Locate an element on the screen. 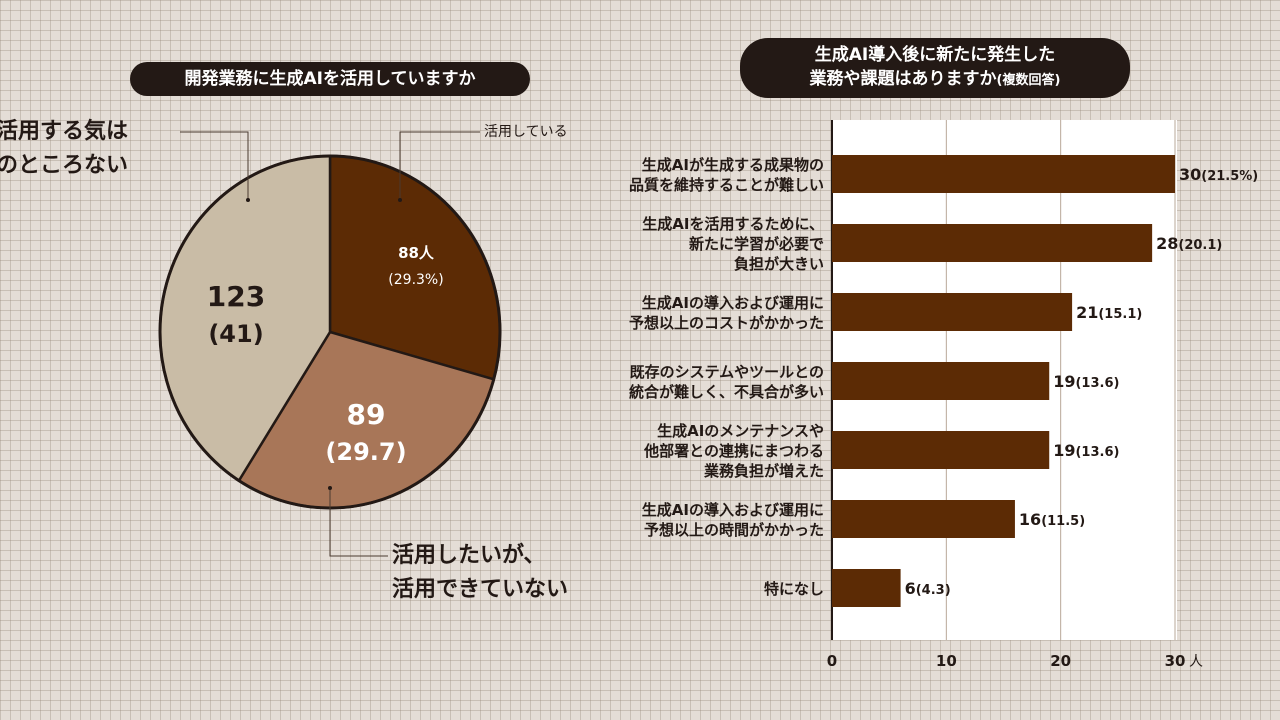 The height and width of the screenshot is (720, 1280). bar-tick-label-1: 10 is located at coordinates (946, 661).